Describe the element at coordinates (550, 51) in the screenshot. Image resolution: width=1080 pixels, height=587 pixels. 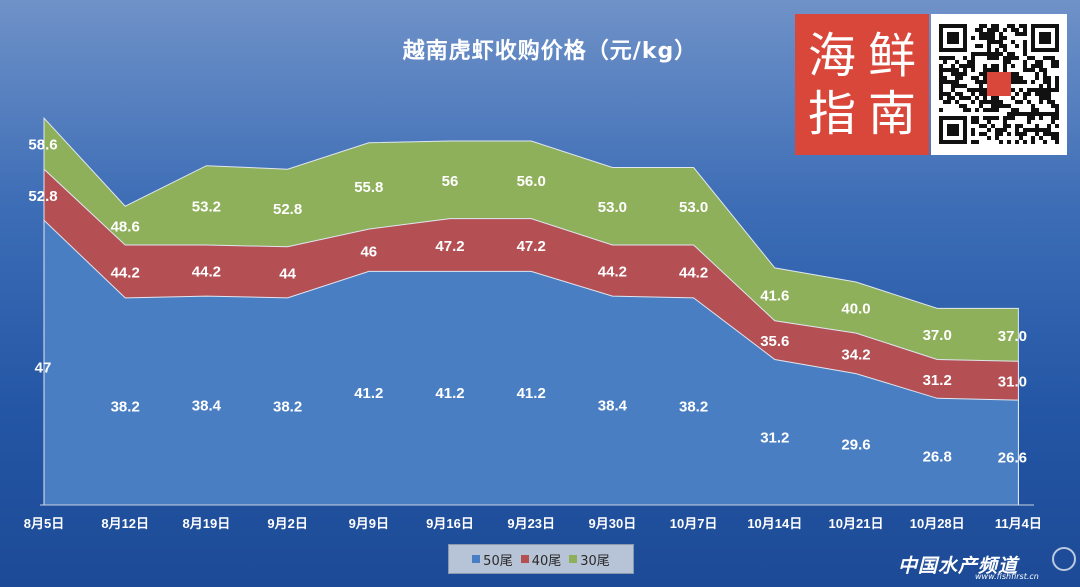
I see `chart-title: 越南虎虾收购价格（元/kg）` at that location.